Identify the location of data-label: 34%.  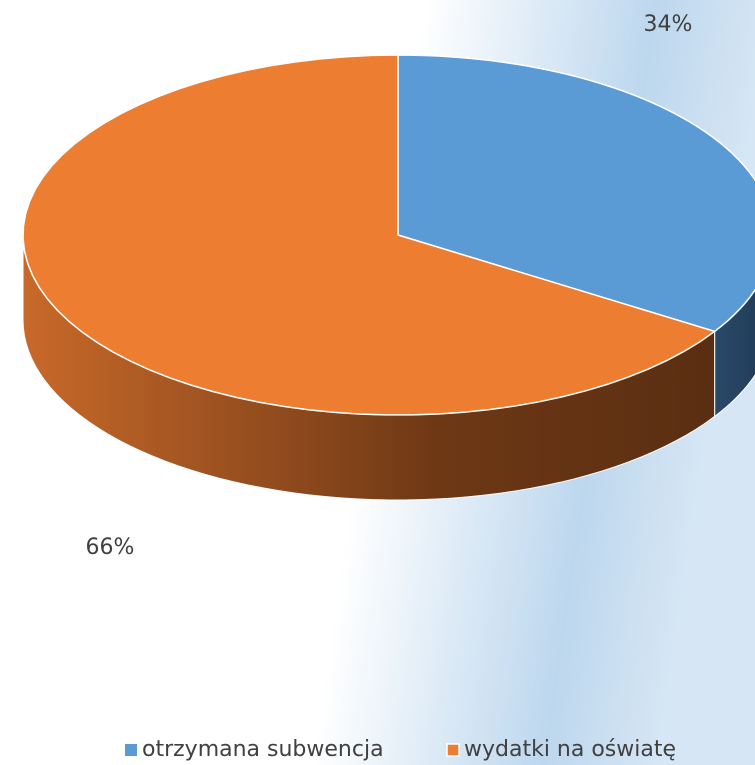
(668, 24).